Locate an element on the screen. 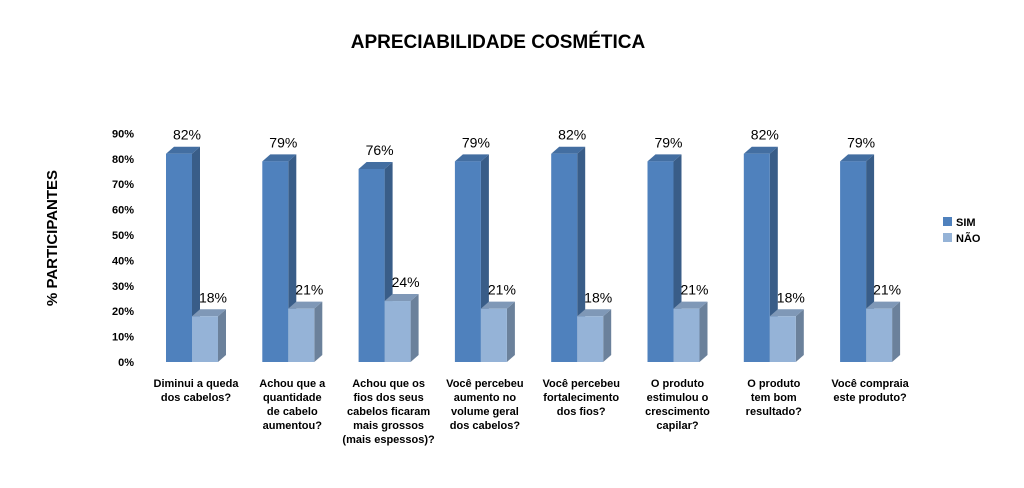  chart-title: APRECIABILIDADE COSMÉTICA is located at coordinates (498, 42).